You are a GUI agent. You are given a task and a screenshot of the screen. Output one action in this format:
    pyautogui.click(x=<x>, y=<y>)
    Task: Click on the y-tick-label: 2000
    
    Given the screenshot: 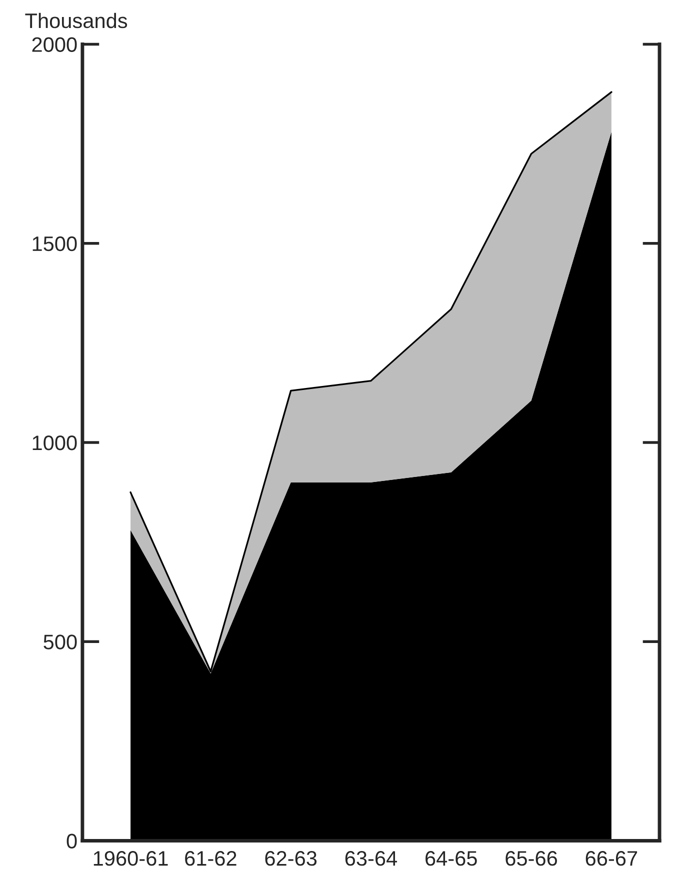 What is the action you would take?
    pyautogui.click(x=54, y=44)
    